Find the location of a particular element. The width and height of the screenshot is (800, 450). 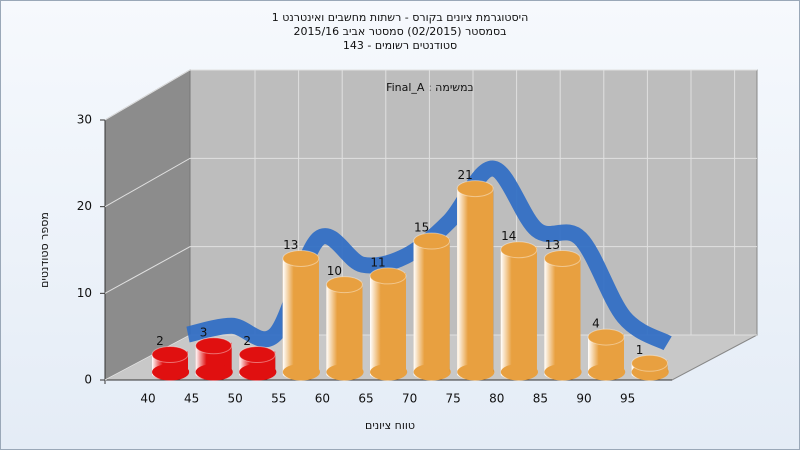

x-tick-label: 55 is located at coordinates (278, 399).